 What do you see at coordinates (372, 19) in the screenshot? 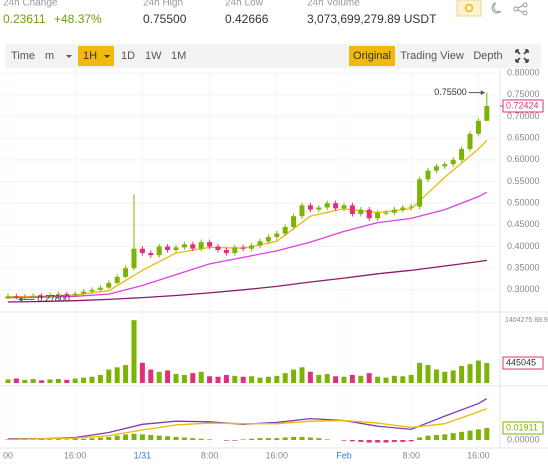
I see `volume-value: 3,073,699,279.89 USDT` at bounding box center [372, 19].